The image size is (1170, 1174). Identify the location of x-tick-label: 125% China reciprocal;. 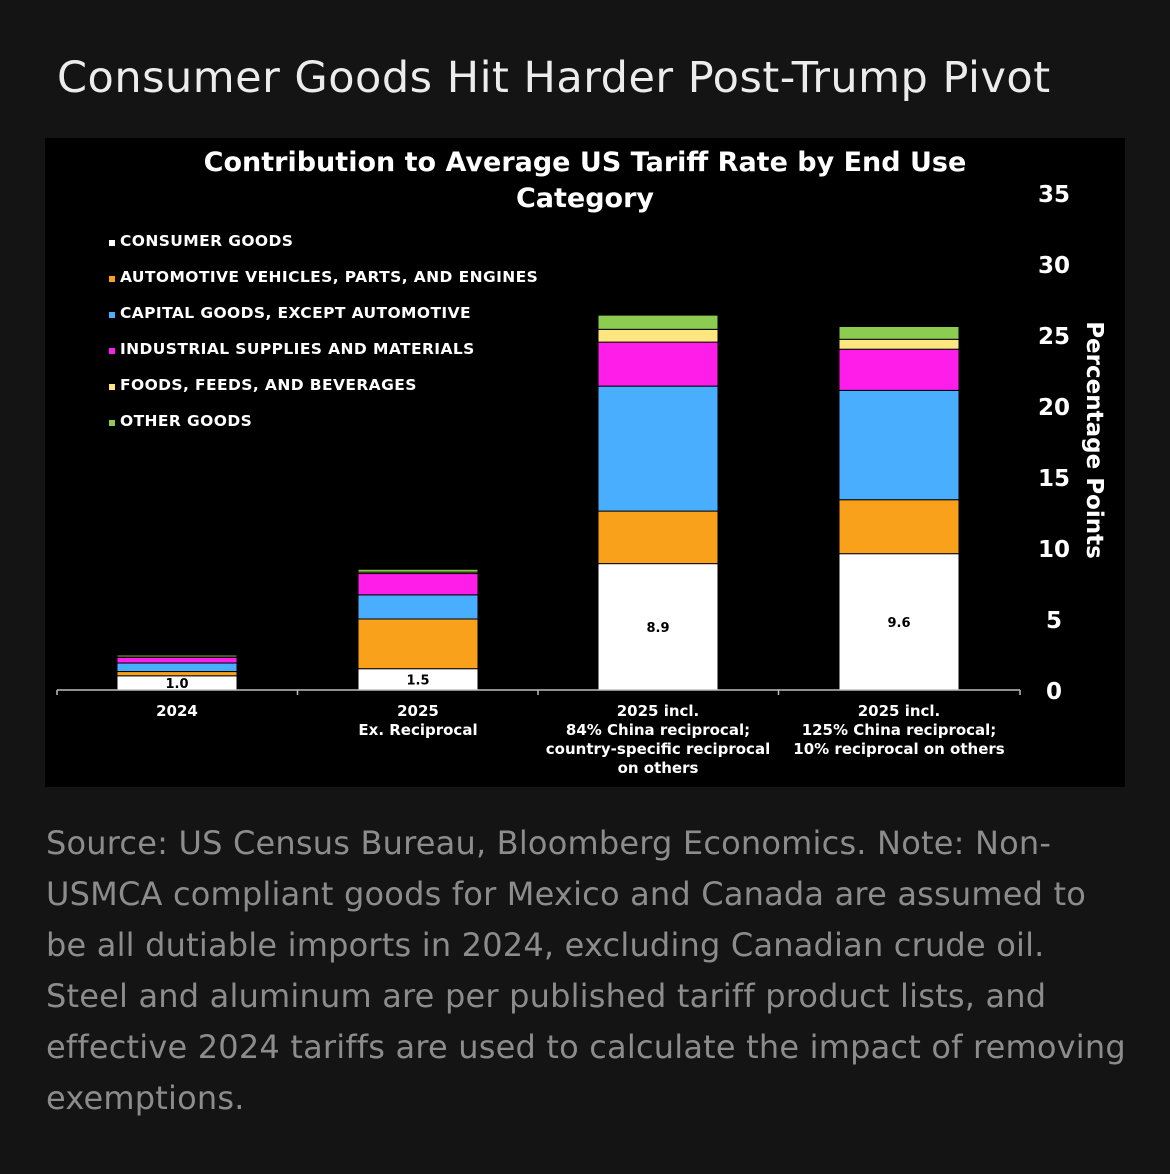
(899, 730).